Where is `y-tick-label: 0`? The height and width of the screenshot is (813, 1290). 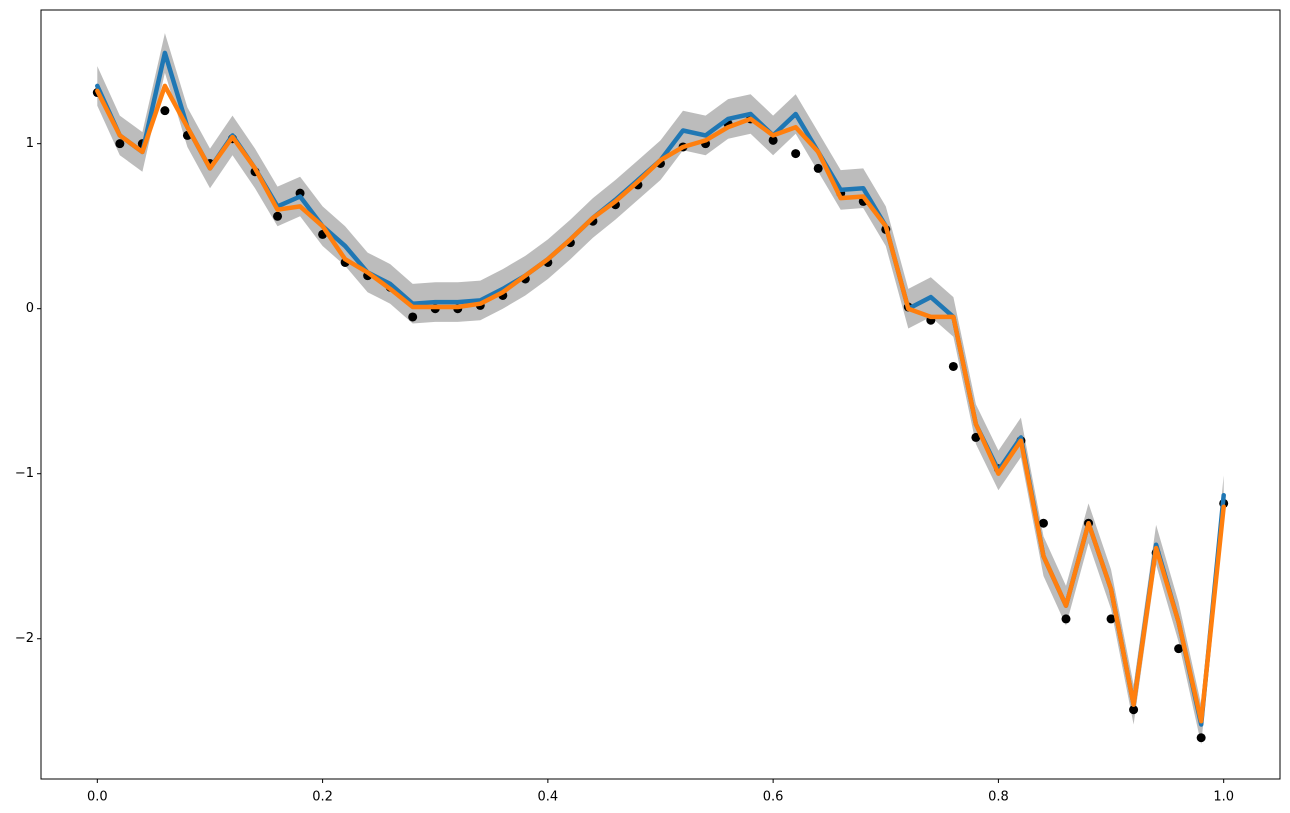 y-tick-label: 0 is located at coordinates (30, 308).